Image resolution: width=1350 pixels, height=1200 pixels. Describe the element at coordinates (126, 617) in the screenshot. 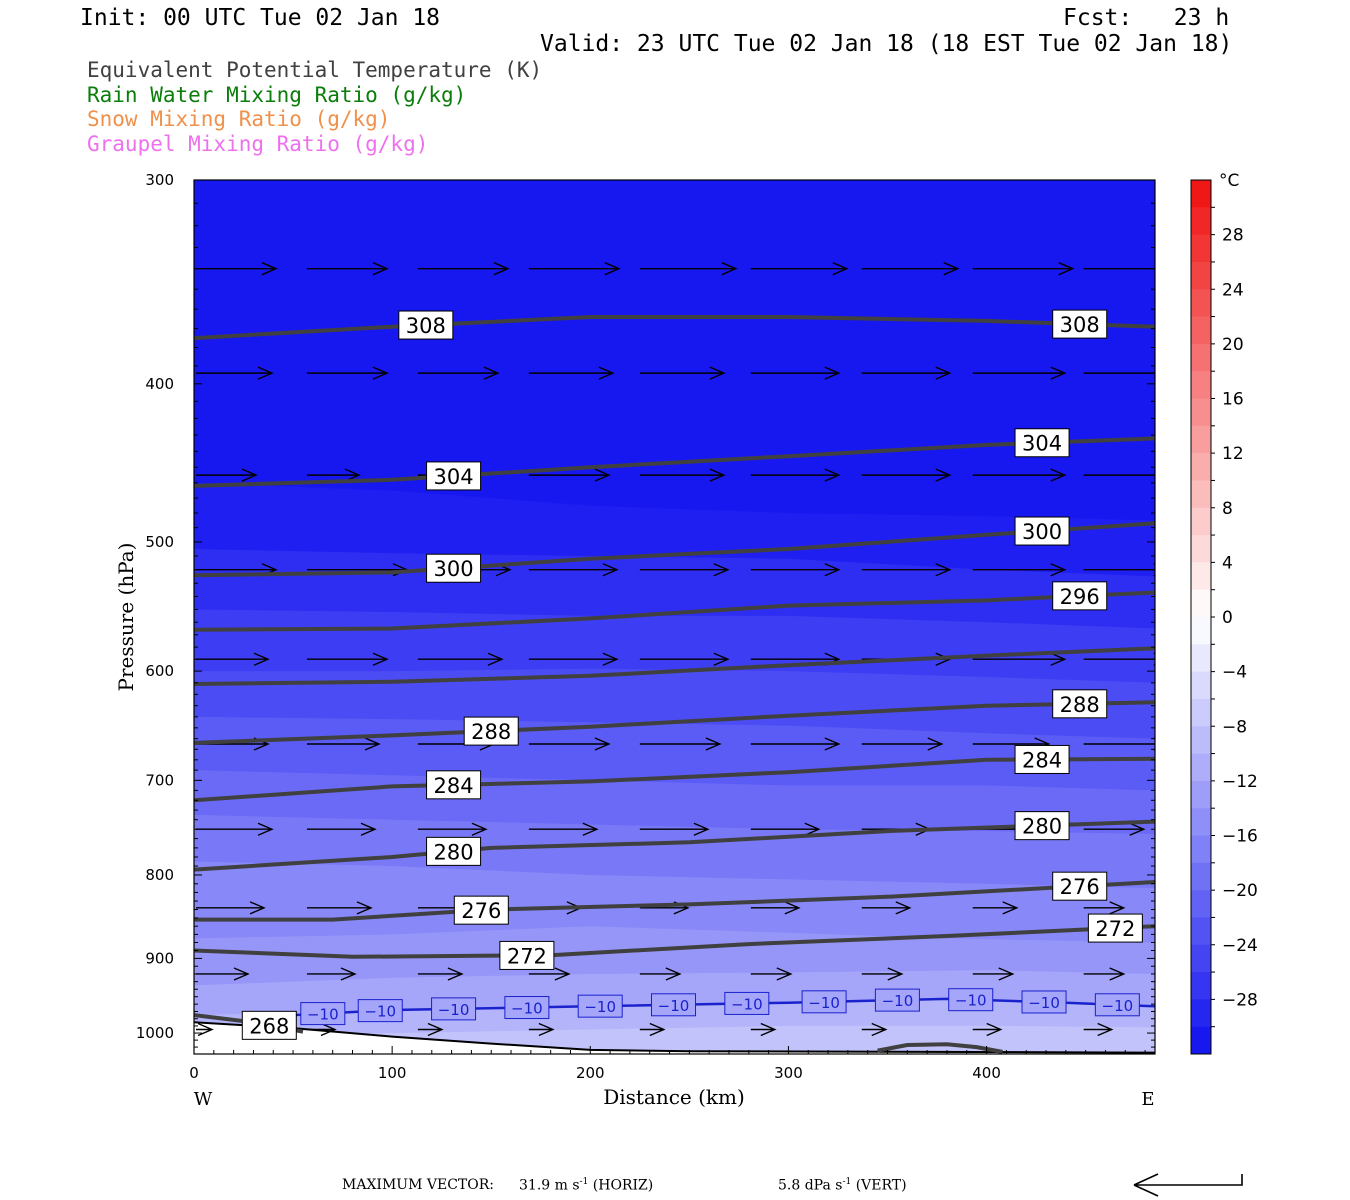

I see `y-axis-label: Pressure (hPa)` at that location.